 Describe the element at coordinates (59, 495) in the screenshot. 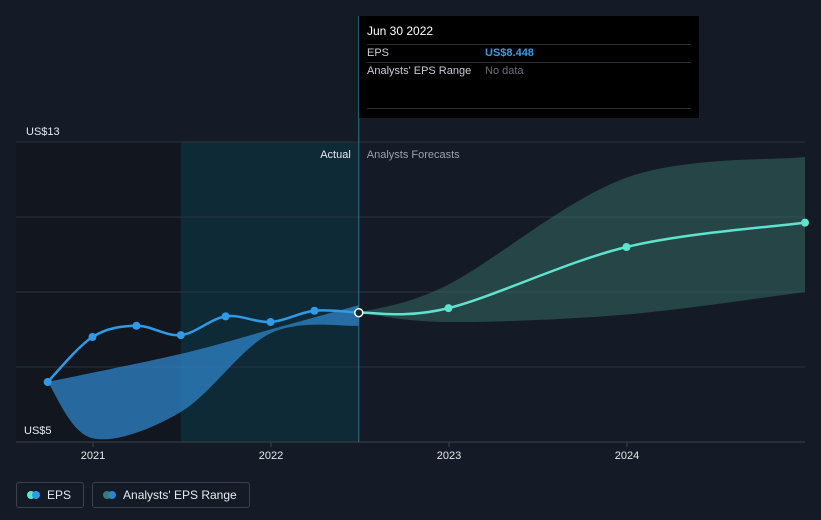

I see `legend-label-eps: EPS` at that location.